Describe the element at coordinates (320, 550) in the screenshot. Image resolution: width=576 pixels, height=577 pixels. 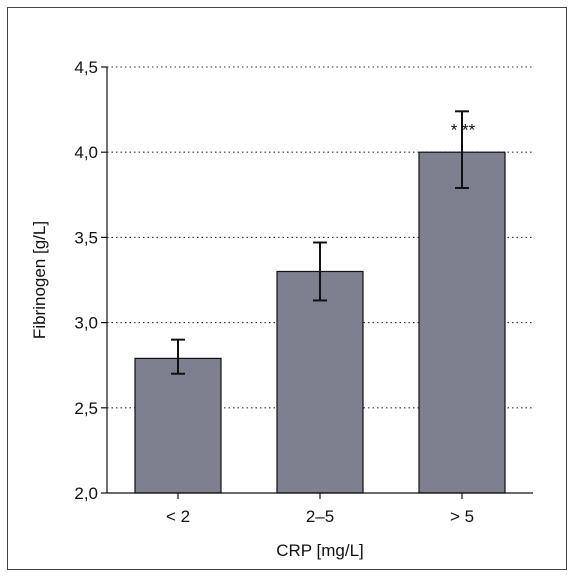
I see `x-axis-label: CRP [mg/L]` at that location.